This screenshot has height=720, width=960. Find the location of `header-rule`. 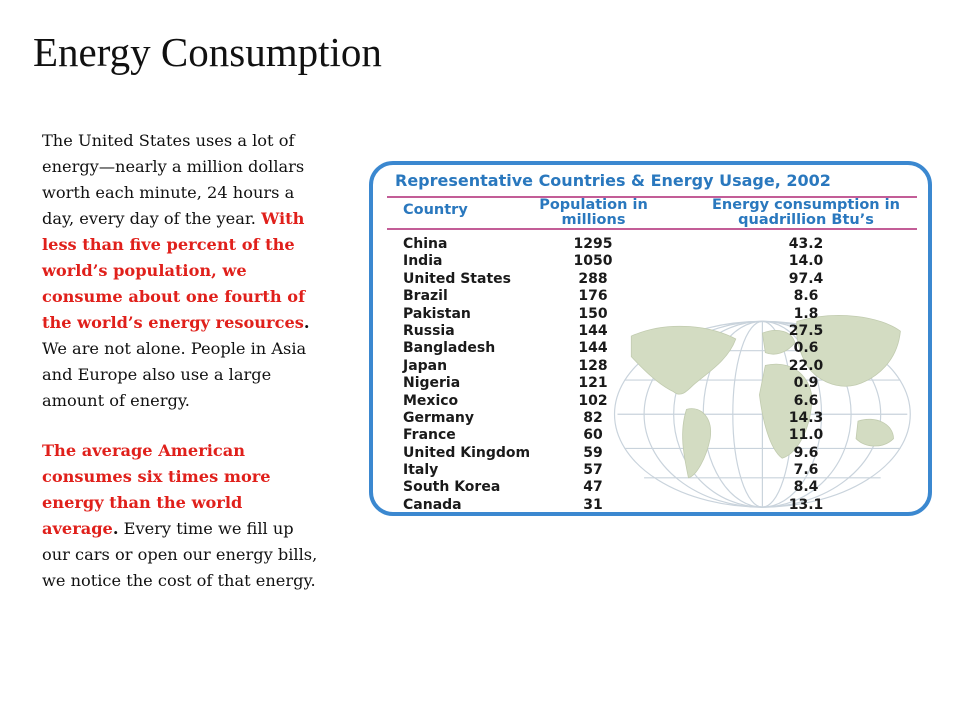

header-rule is located at coordinates (652, 229).